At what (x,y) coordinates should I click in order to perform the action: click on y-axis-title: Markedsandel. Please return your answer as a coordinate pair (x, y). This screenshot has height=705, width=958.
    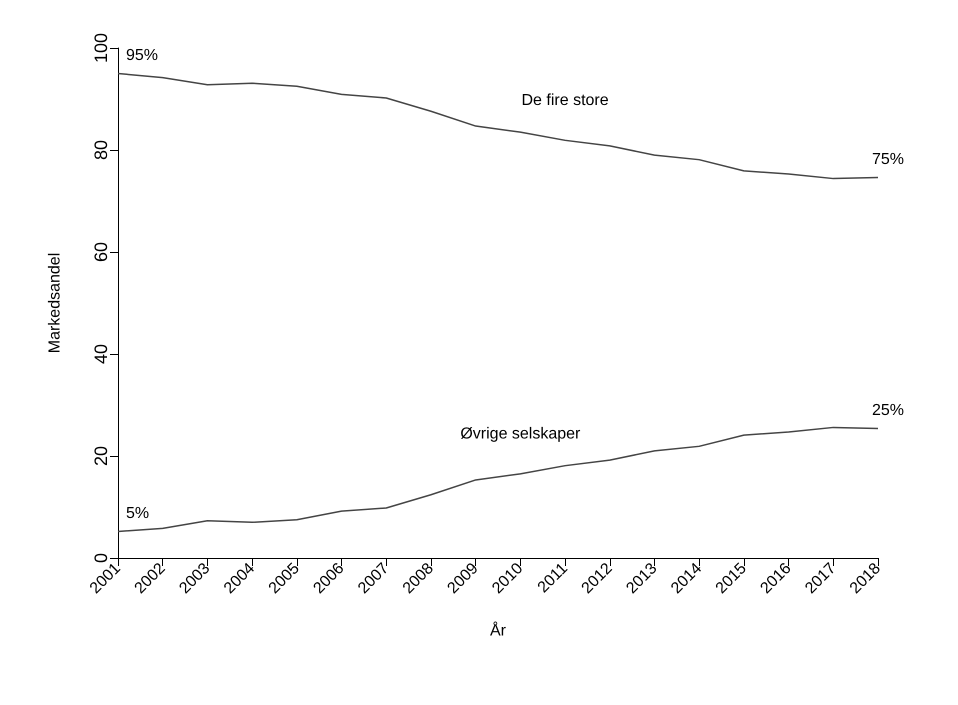
    Looking at the image, I should click on (55, 303).